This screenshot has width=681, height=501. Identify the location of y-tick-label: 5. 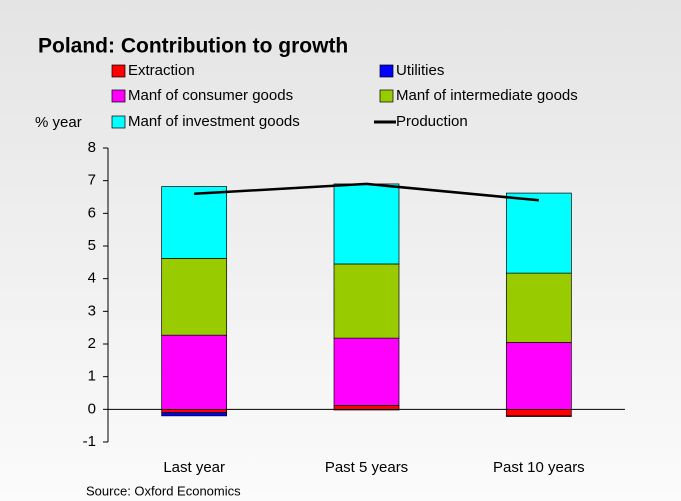
(92, 245).